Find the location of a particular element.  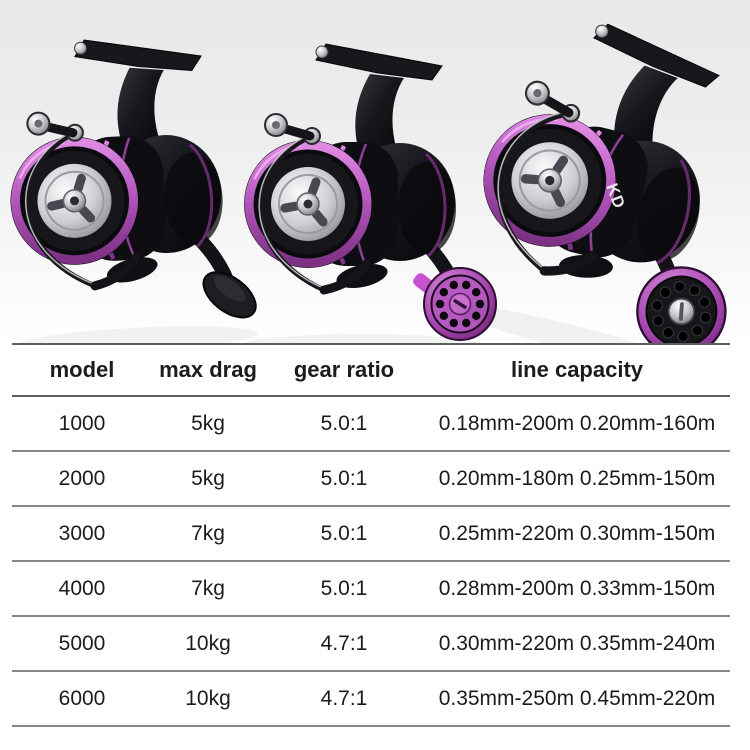

spec-row-6000: 6000 10kg 4.7:1 0.35mm-250m 0.45mm-220m is located at coordinates (371, 699).